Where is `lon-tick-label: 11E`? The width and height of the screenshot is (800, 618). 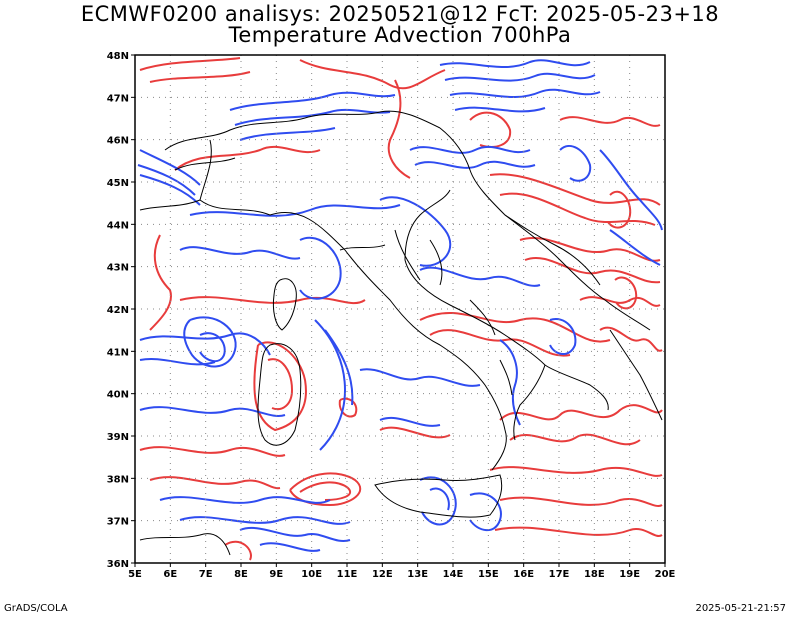 lon-tick-label: 11E is located at coordinates (347, 574).